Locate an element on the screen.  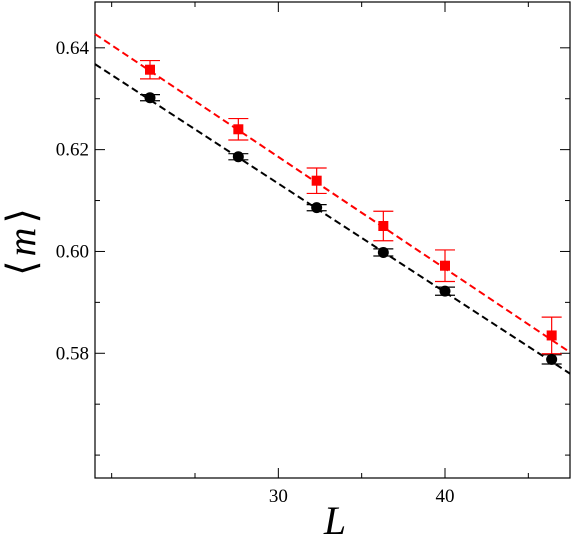
y-axis-right-bracket: ⟩ is located at coordinates (22, 216).